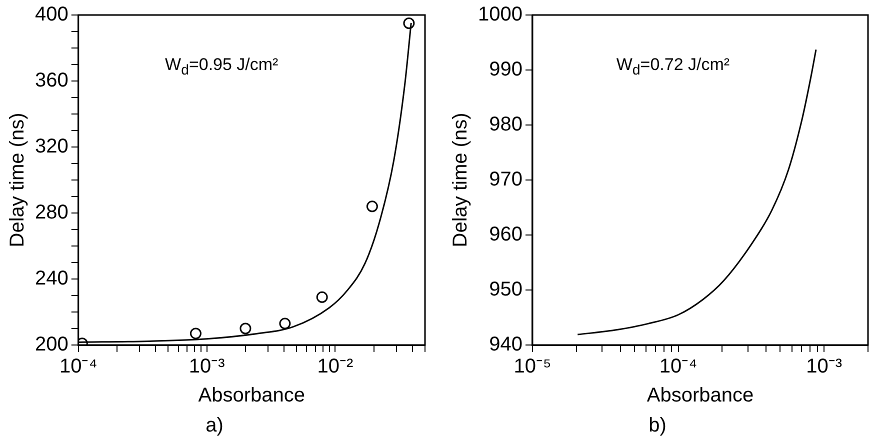  What do you see at coordinates (505, 289) in the screenshot?
I see `y-tick-label: 950` at bounding box center [505, 289].